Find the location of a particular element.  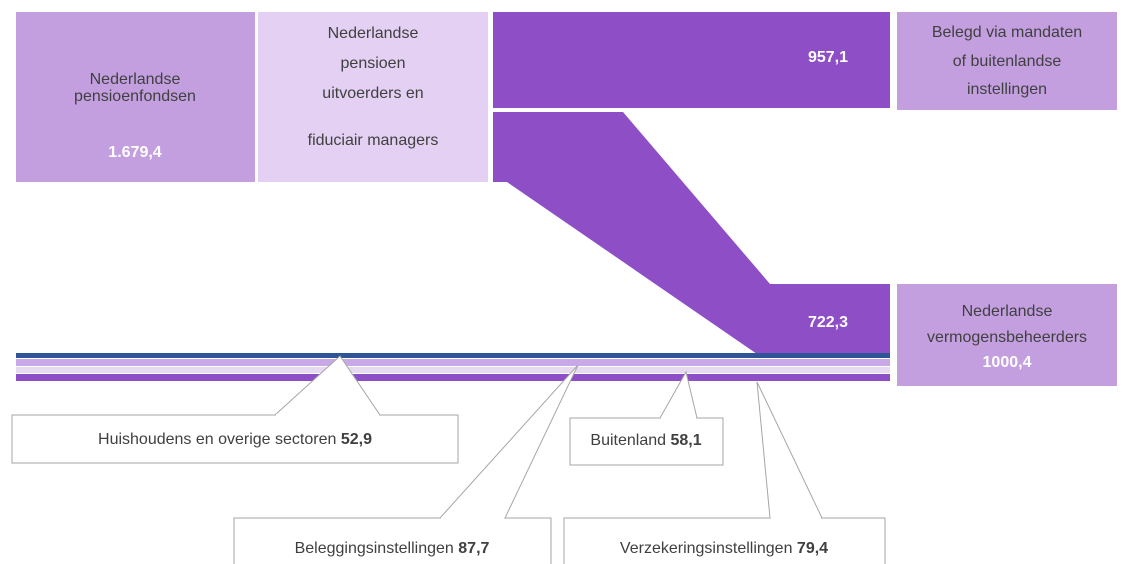

node-label: pensioenfondsen is located at coordinates (135, 96).